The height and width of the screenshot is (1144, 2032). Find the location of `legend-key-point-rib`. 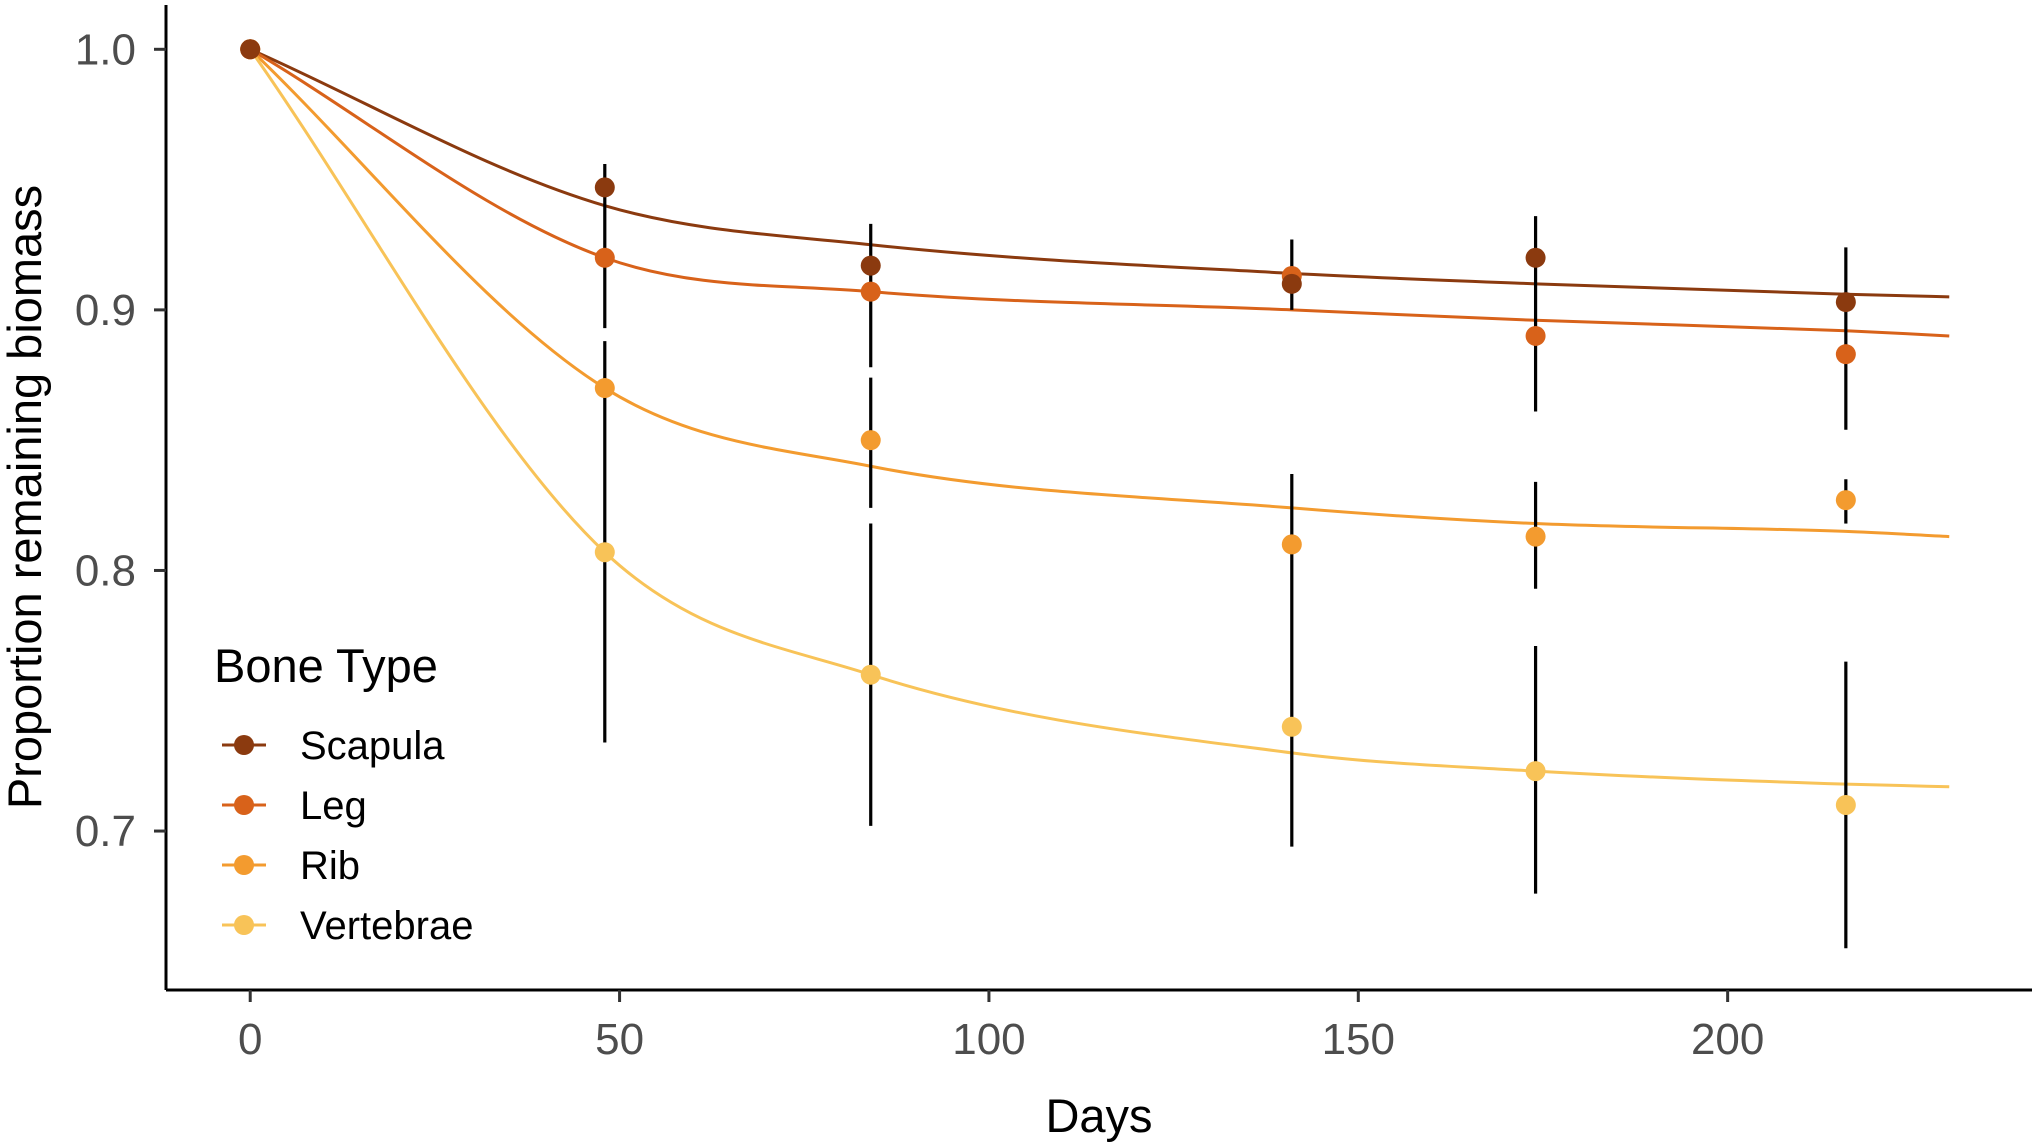

legend-key-point-rib is located at coordinates (244, 865).